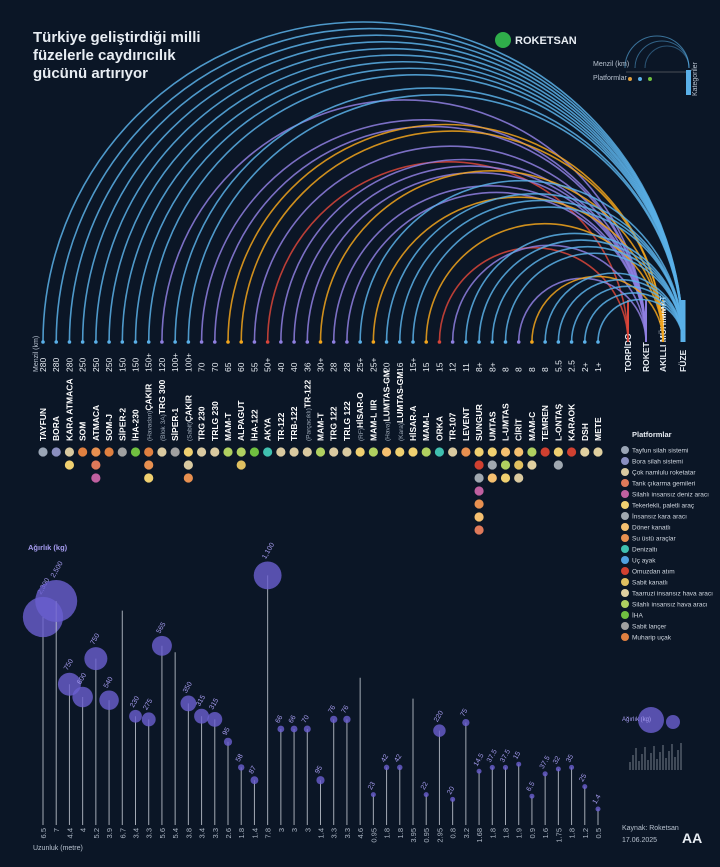  I want to click on legend-label: Sabit lançer, so click(649, 627).